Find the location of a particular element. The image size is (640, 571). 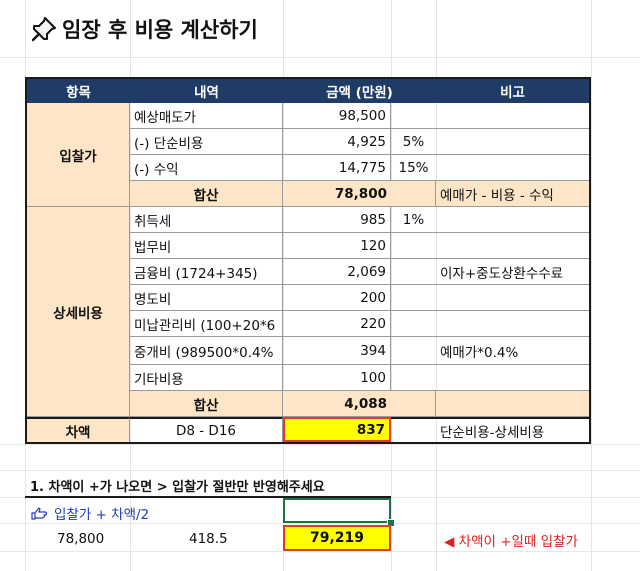

header-note: 비고 is located at coordinates (512, 91).